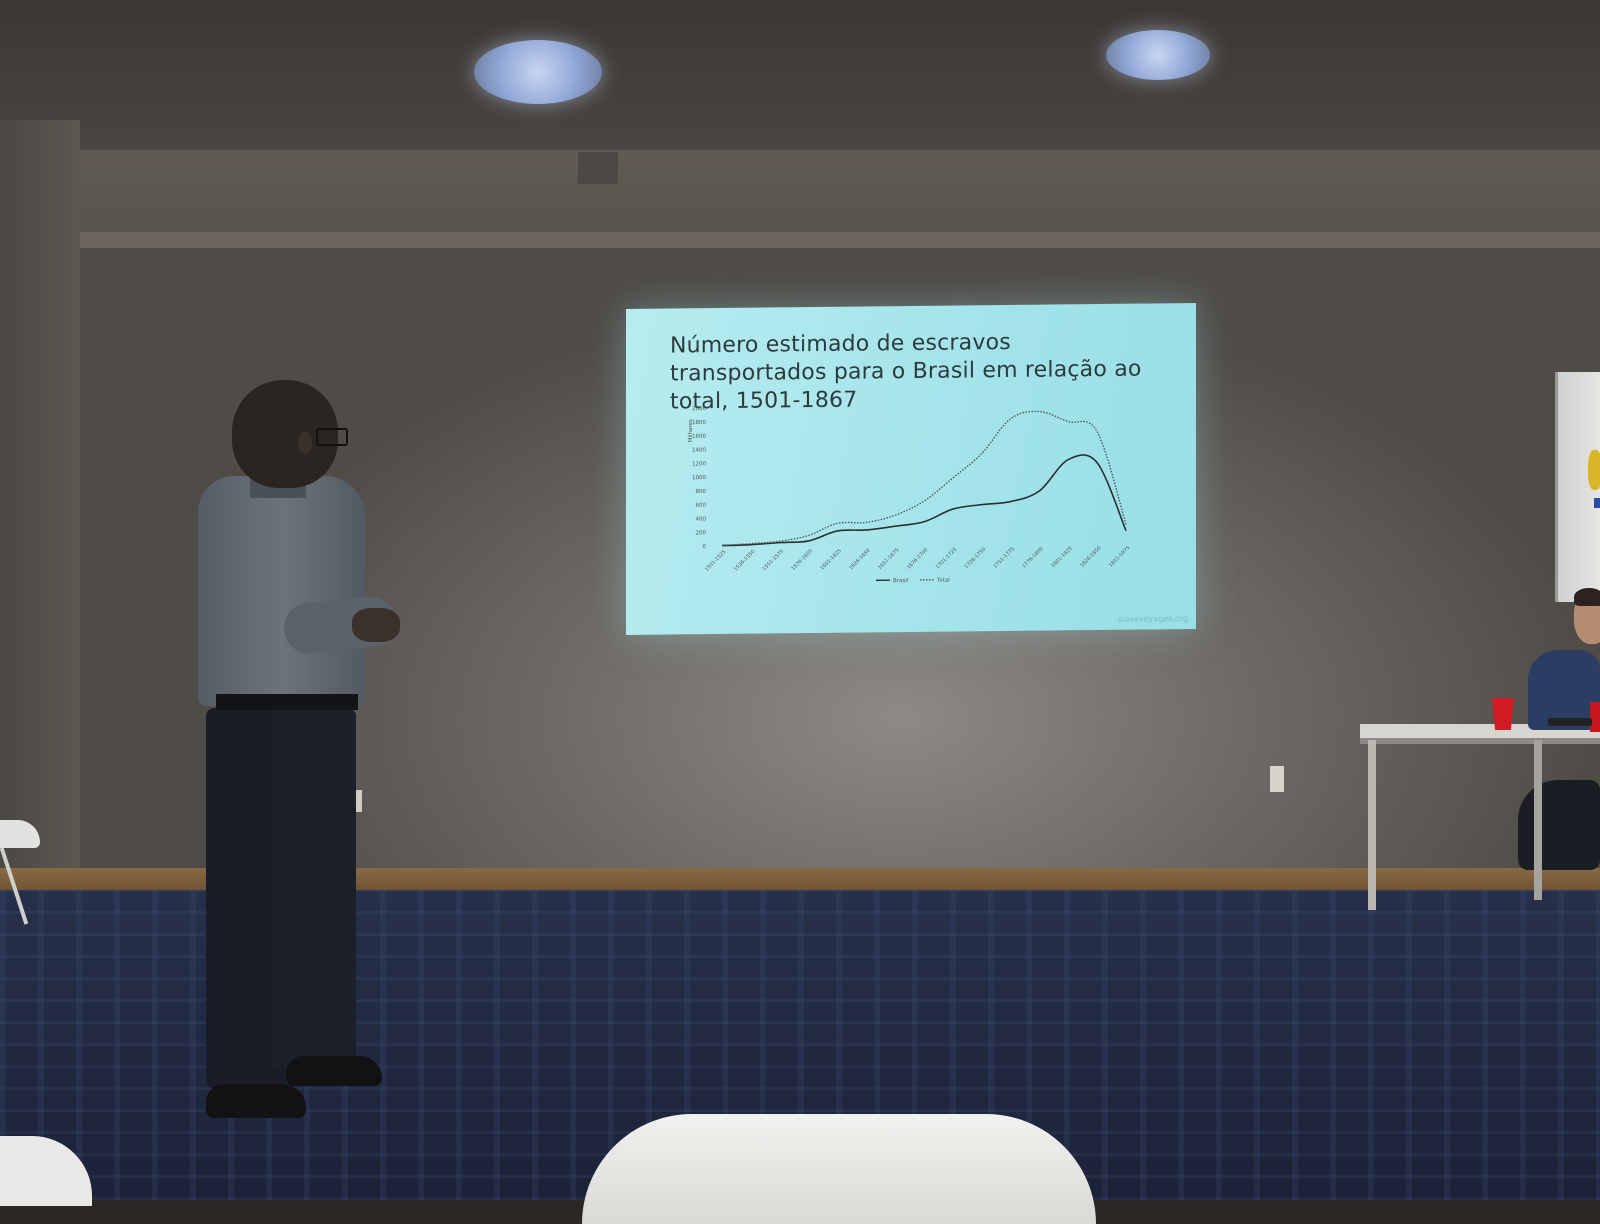  I want to click on x-tick-label: 1701-1725, so click(947, 559).